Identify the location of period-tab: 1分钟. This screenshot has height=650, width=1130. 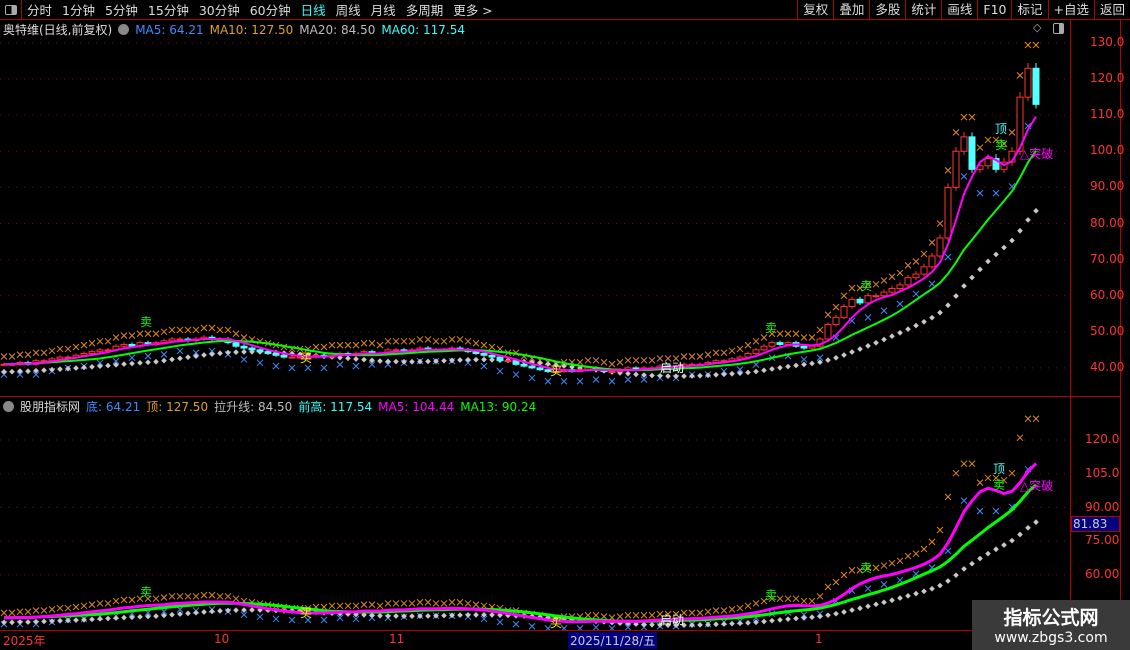
(78, 10).